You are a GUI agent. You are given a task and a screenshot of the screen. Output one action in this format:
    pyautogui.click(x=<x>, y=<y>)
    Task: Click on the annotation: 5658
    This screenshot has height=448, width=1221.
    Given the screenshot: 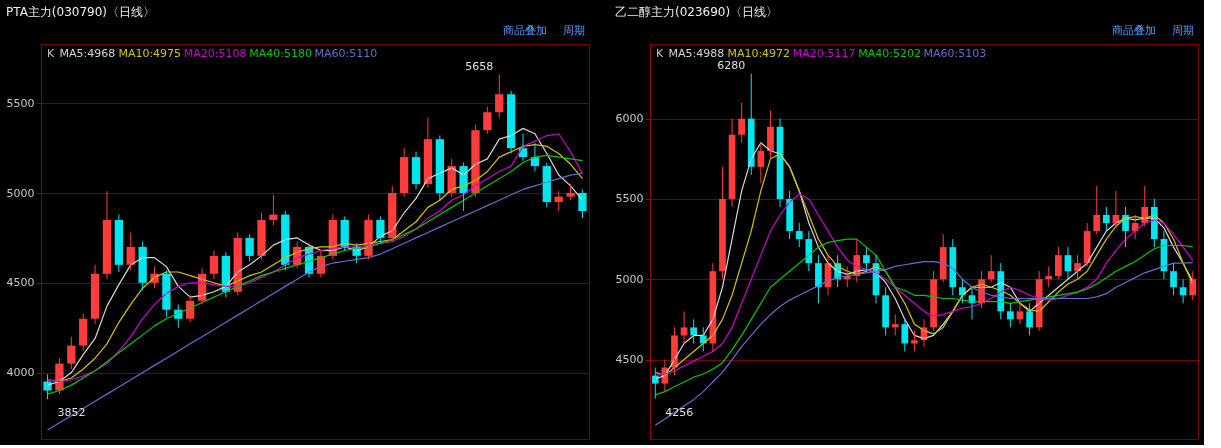 What is the action you would take?
    pyautogui.click(x=479, y=66)
    